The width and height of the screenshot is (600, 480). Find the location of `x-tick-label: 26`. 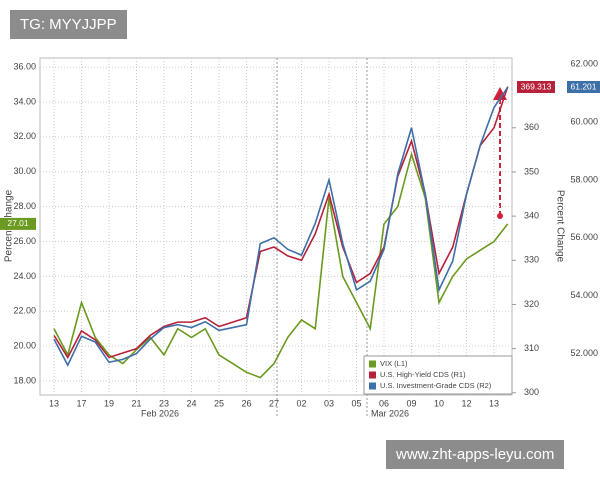

x-tick-label: 26 is located at coordinates (246, 403).